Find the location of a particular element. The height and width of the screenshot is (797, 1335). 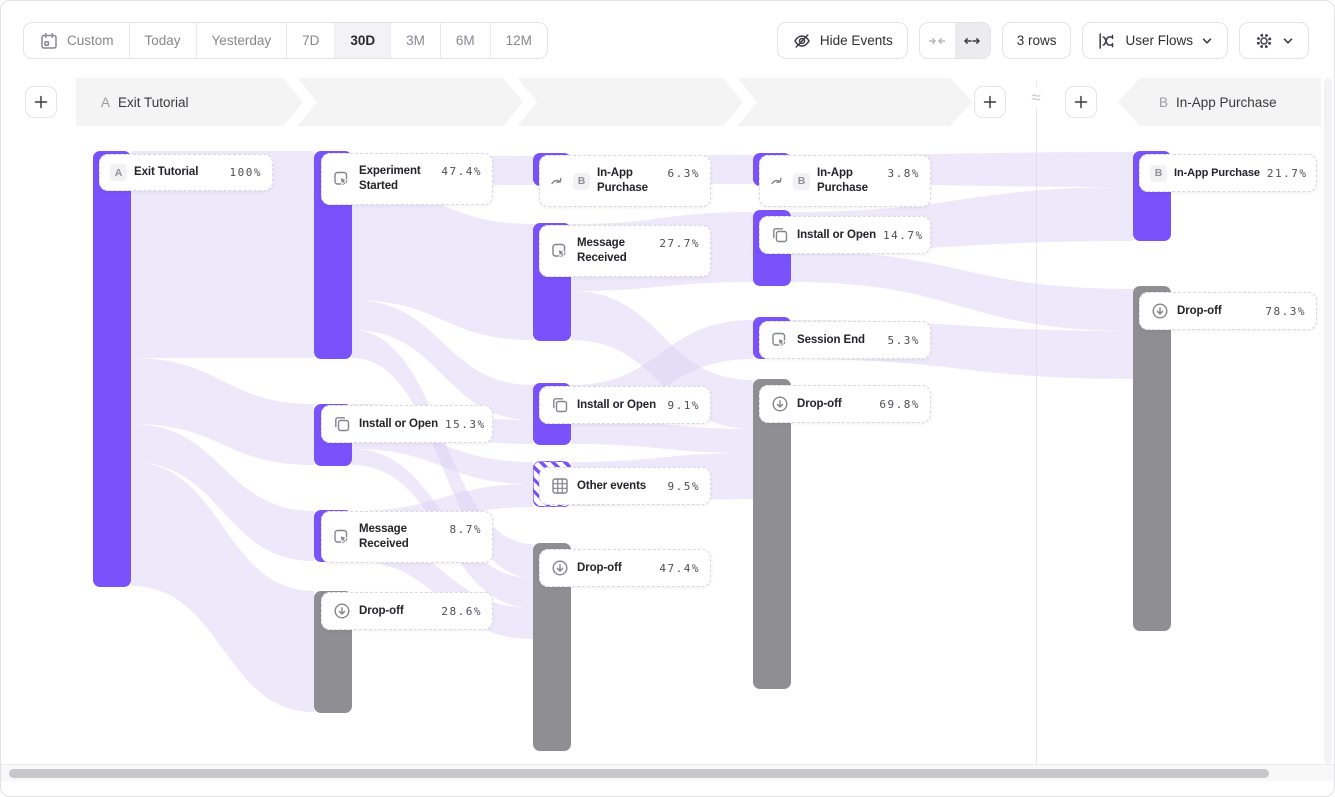

arrows-in-icon is located at coordinates (937, 40).